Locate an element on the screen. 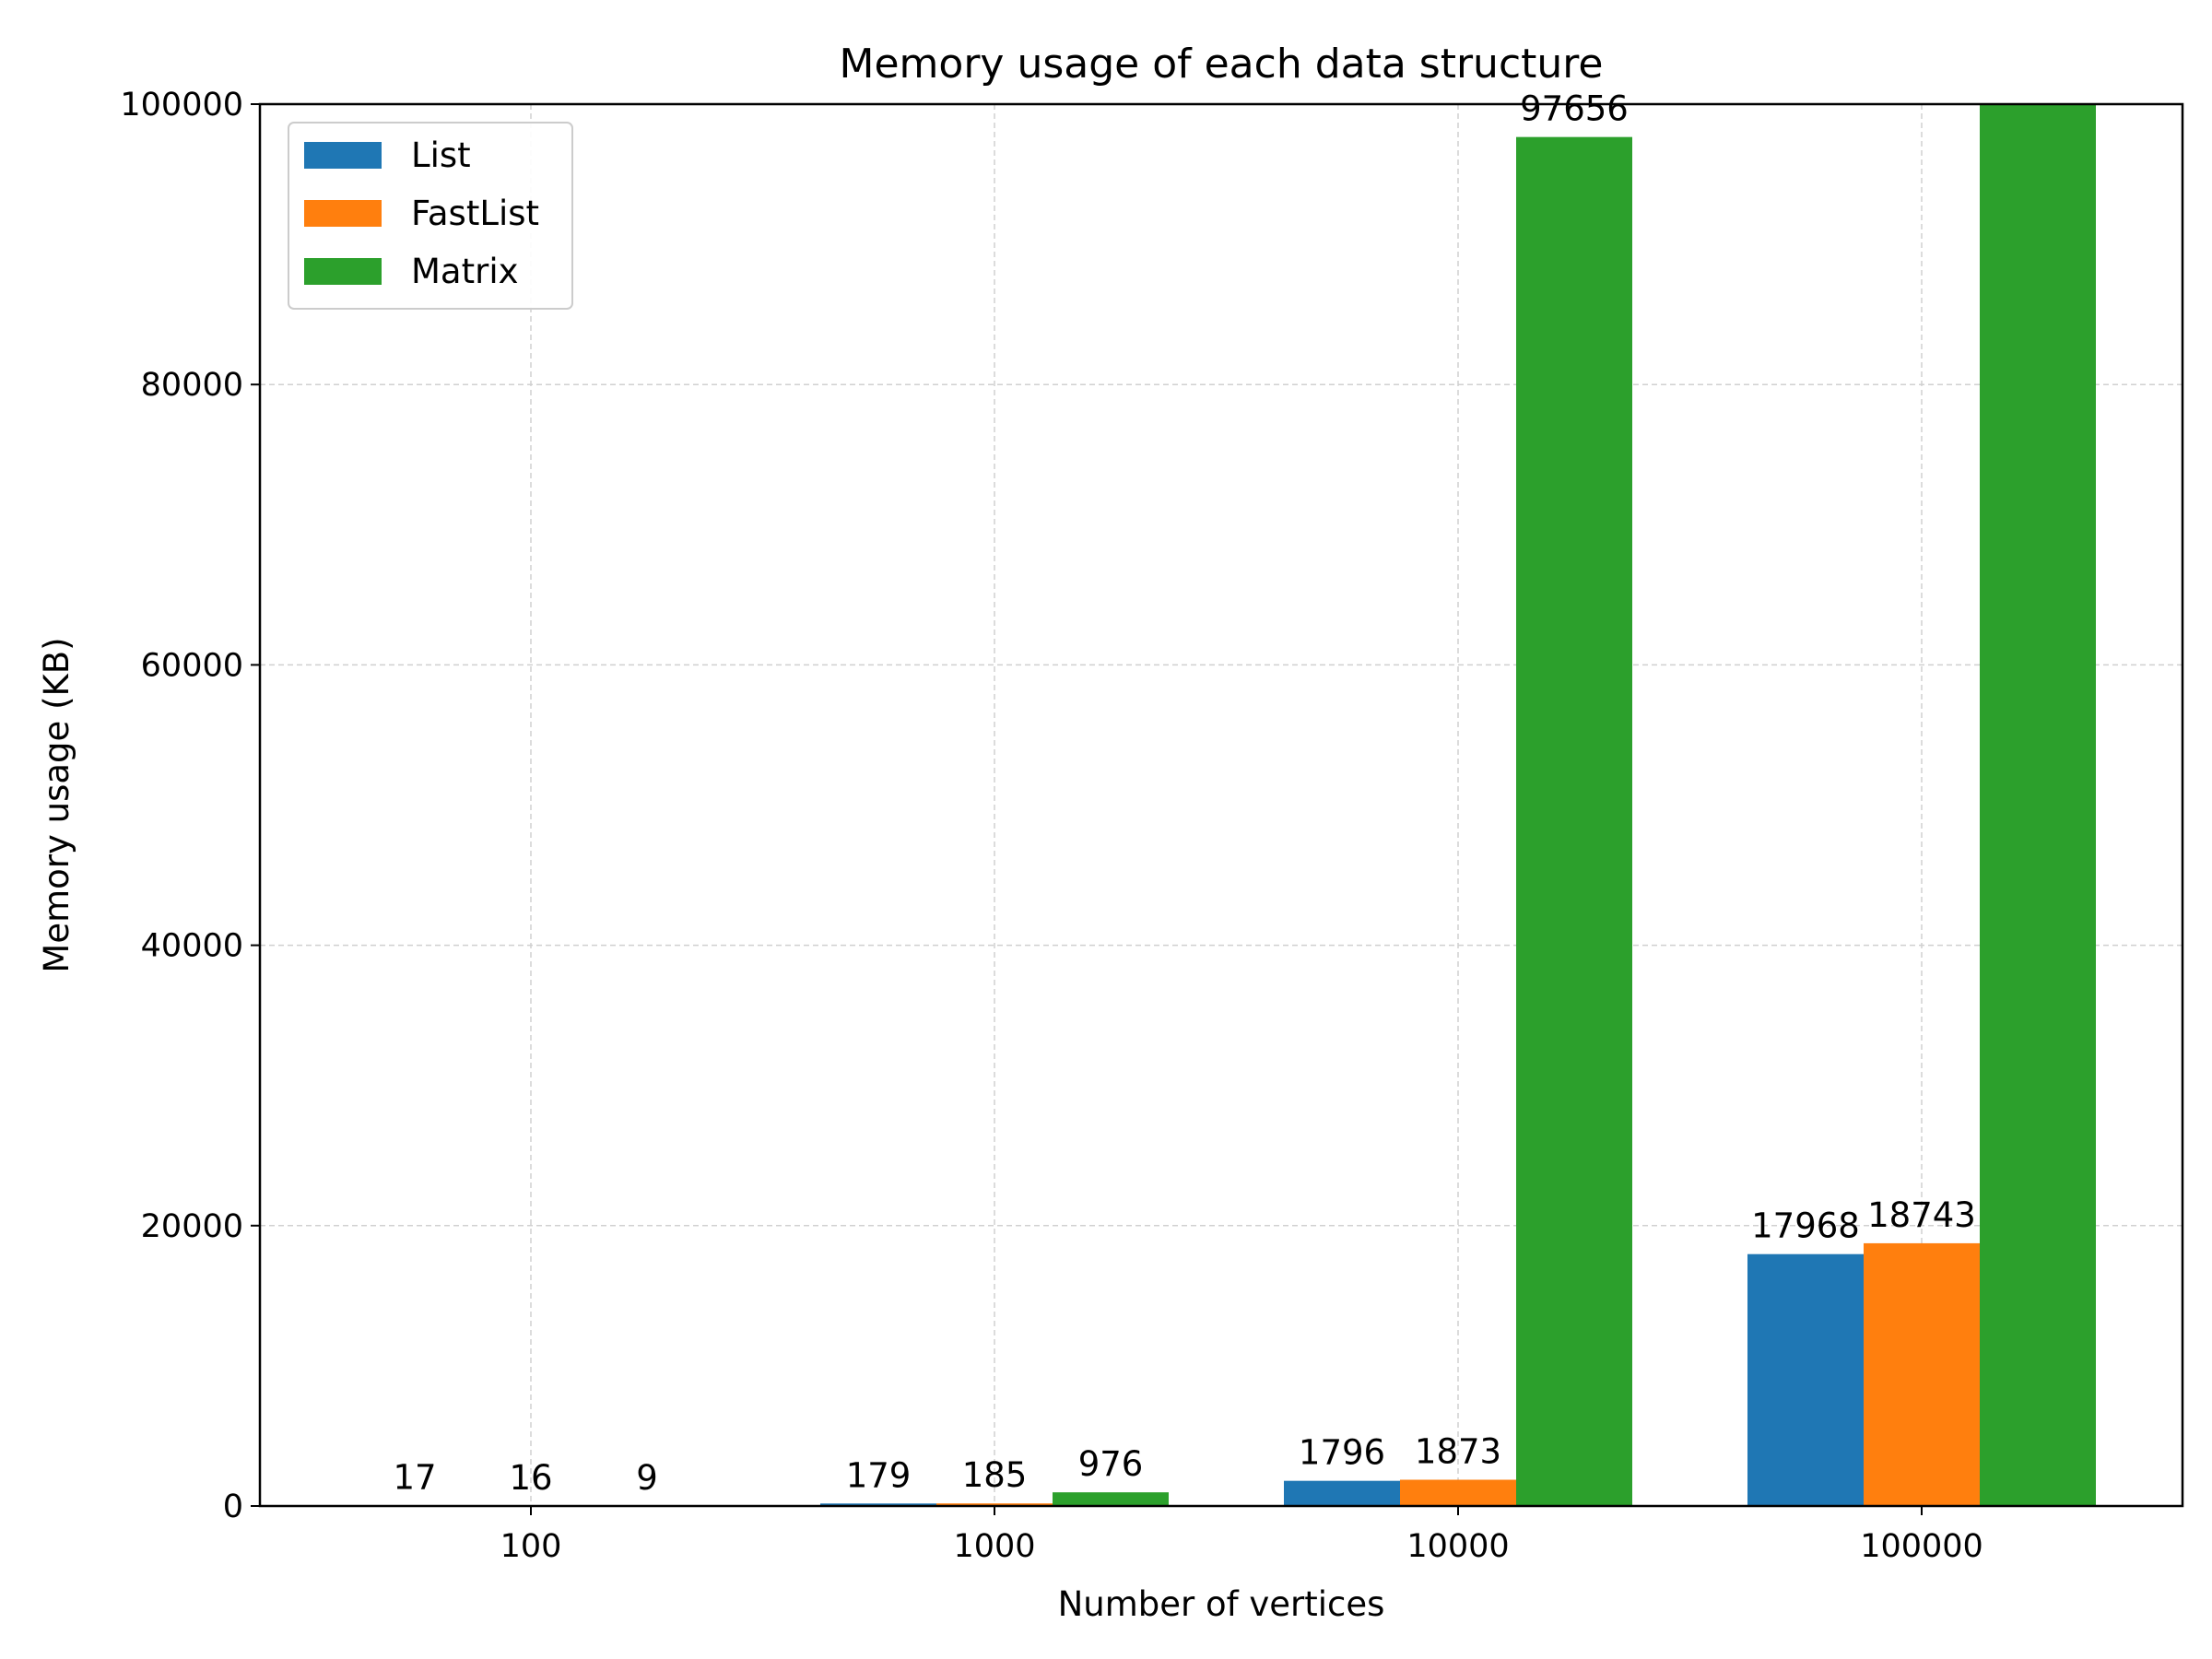 This screenshot has height=1659, width=2212. data-label: 17 is located at coordinates (414, 1478).